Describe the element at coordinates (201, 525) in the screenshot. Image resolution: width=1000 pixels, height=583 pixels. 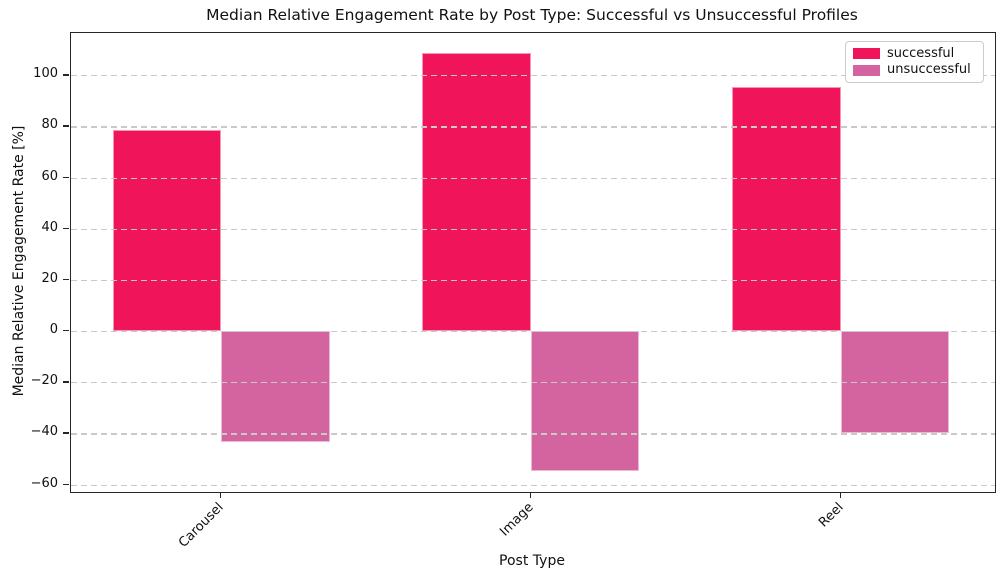
I see `category-label-carousel: Carousel` at that location.